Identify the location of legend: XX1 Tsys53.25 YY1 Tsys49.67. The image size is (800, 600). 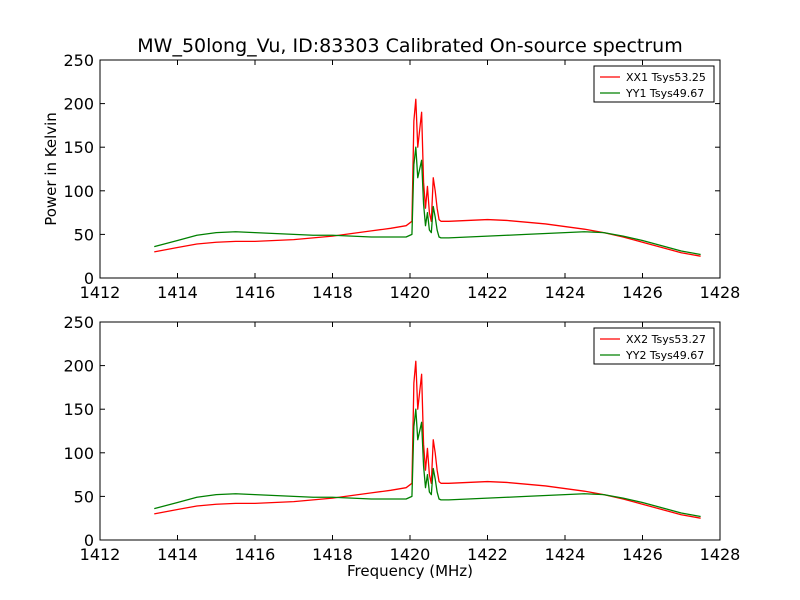
(654, 84).